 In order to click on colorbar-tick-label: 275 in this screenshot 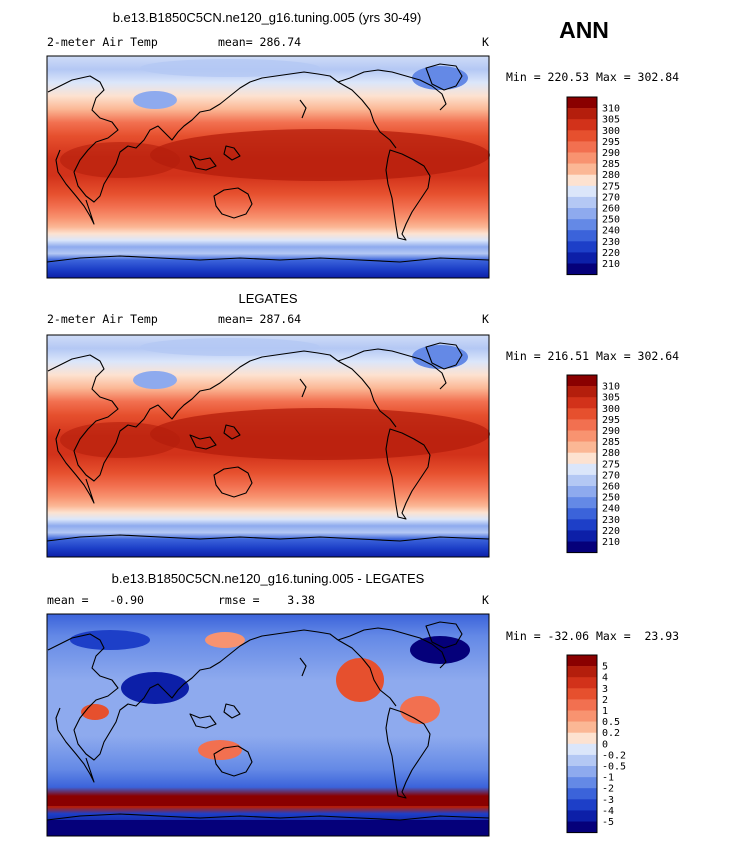, I will do `click(611, 464)`.